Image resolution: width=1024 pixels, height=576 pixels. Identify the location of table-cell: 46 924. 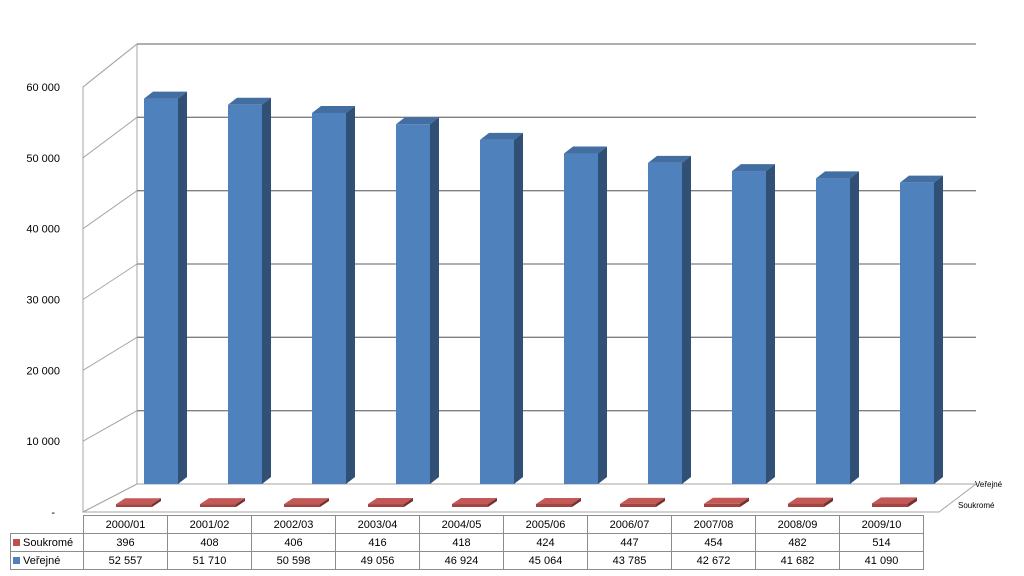
(461, 560).